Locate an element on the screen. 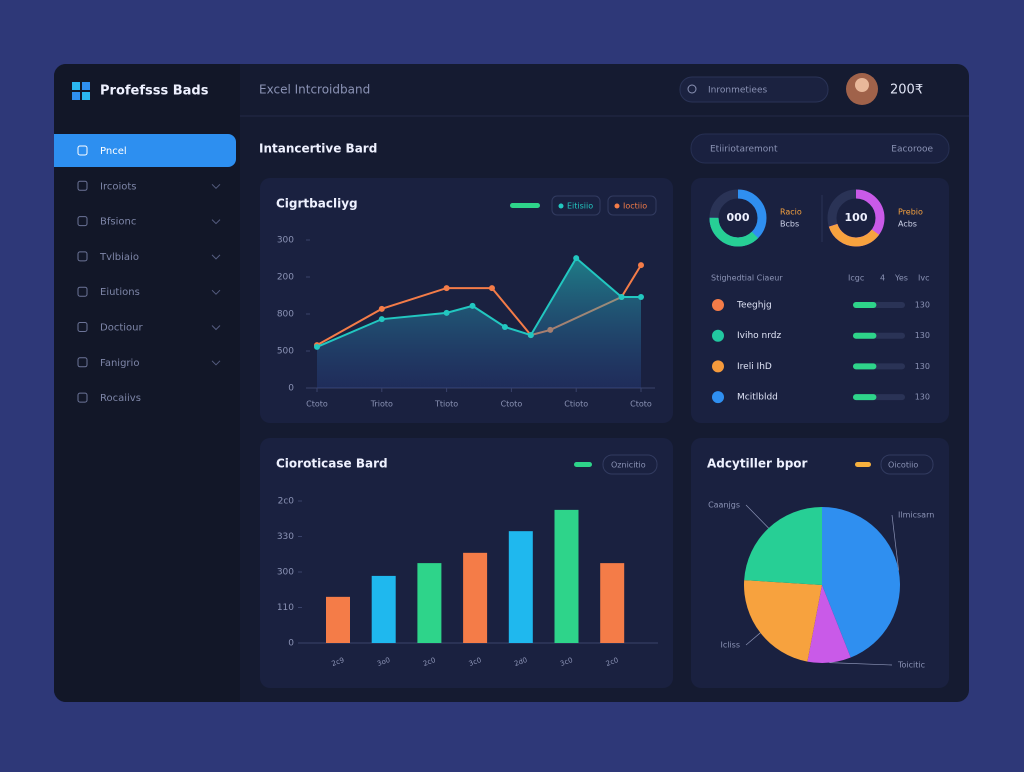 Image resolution: width=1024 pixels, height=772 pixels. donut-label: 100 is located at coordinates (856, 217).